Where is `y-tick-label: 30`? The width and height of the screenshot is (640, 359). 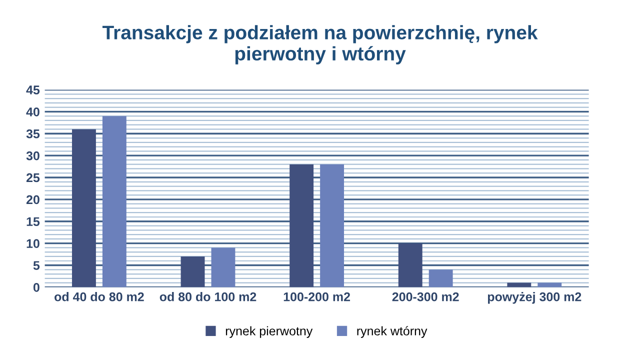
y-tick-label: 30 is located at coordinates (33, 155).